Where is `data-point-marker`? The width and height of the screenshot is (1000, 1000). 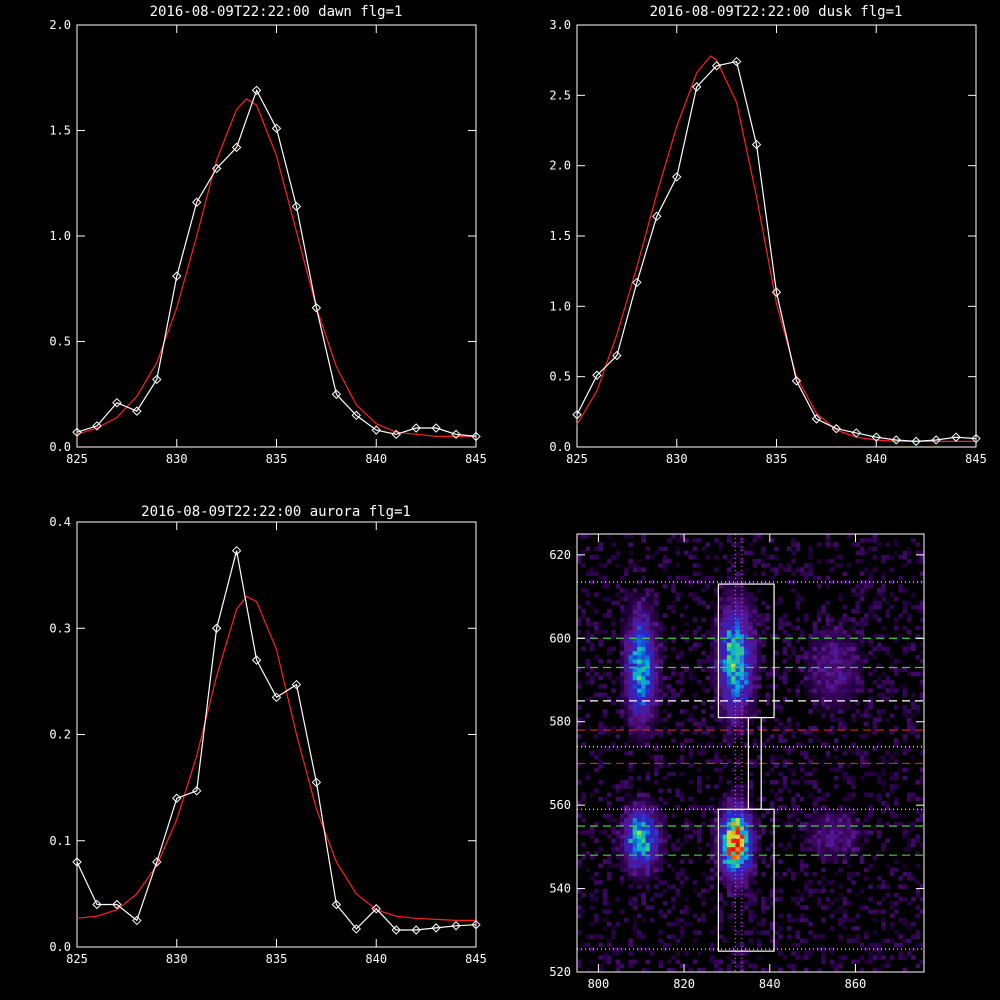 data-point-marker is located at coordinates (756, 144).